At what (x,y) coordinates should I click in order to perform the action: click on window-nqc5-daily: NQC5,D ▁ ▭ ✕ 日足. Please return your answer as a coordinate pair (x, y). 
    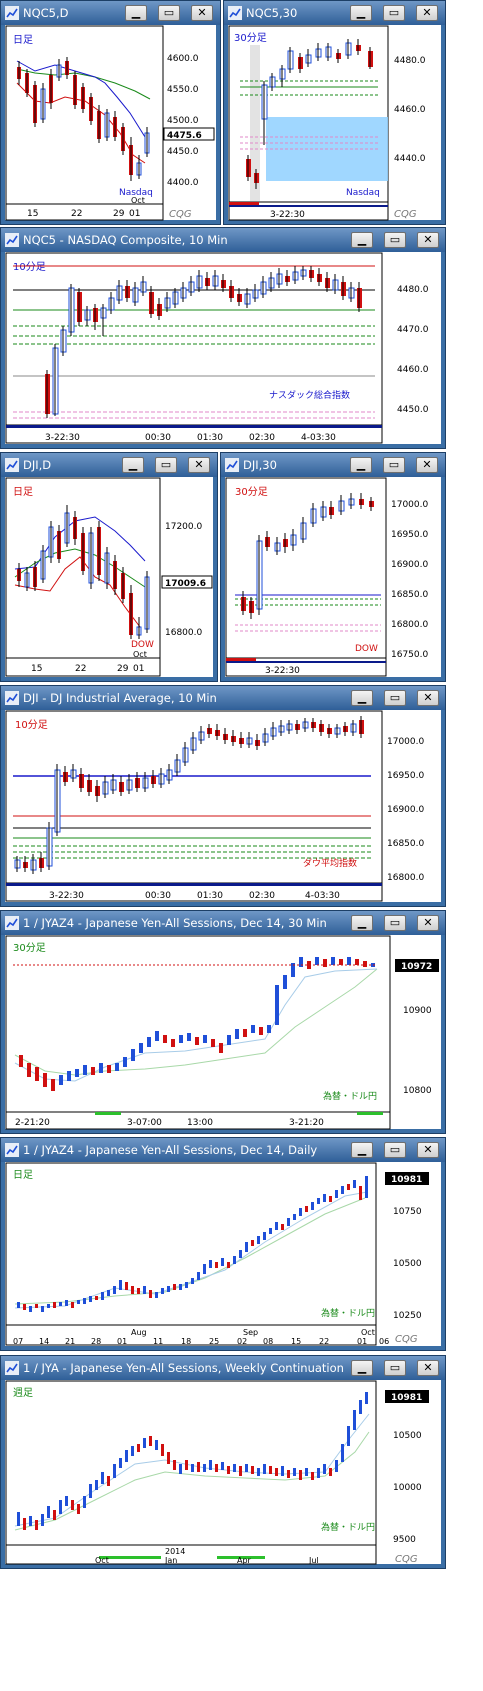
    Looking at the image, I should click on (110, 112).